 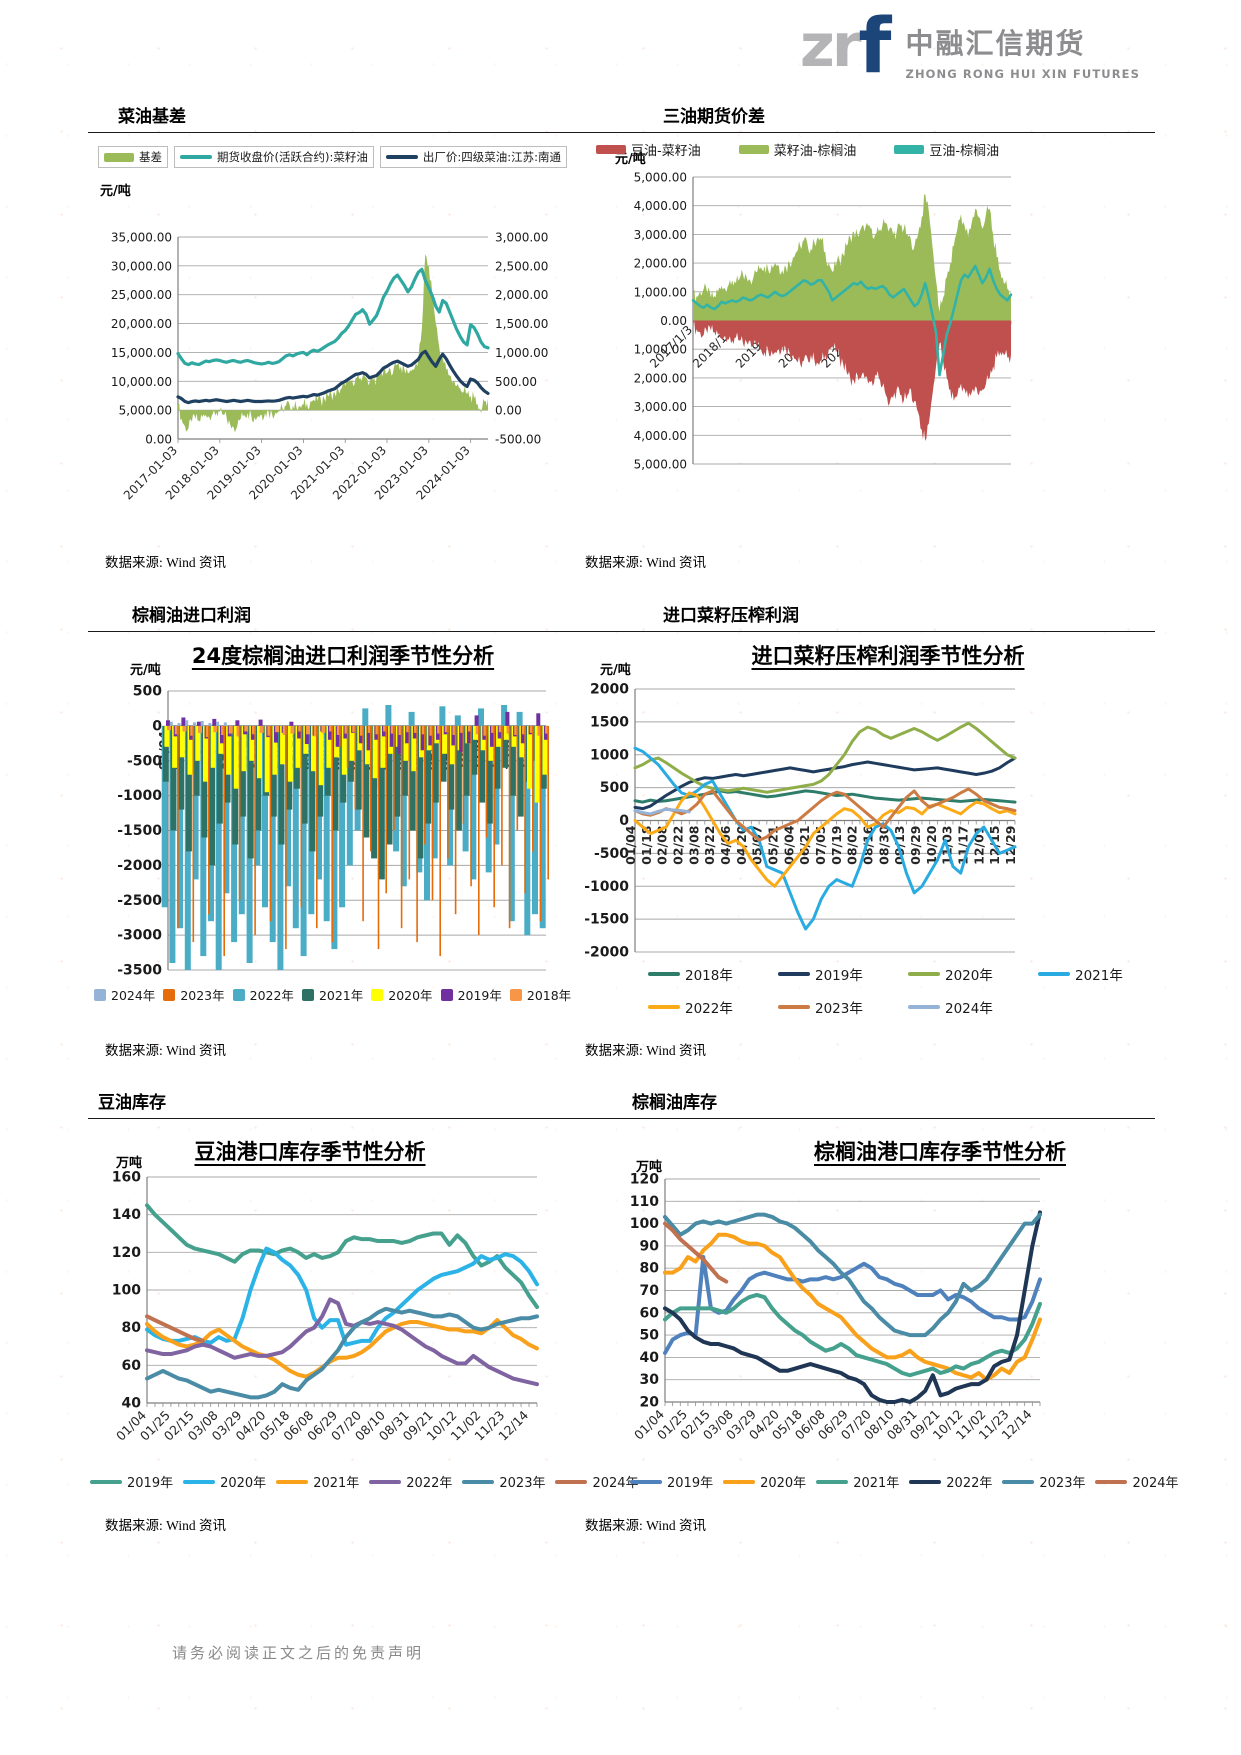 What do you see at coordinates (852, 845) in the screenshot?
I see `x-axis-tick-label: 08/02` at bounding box center [852, 845].